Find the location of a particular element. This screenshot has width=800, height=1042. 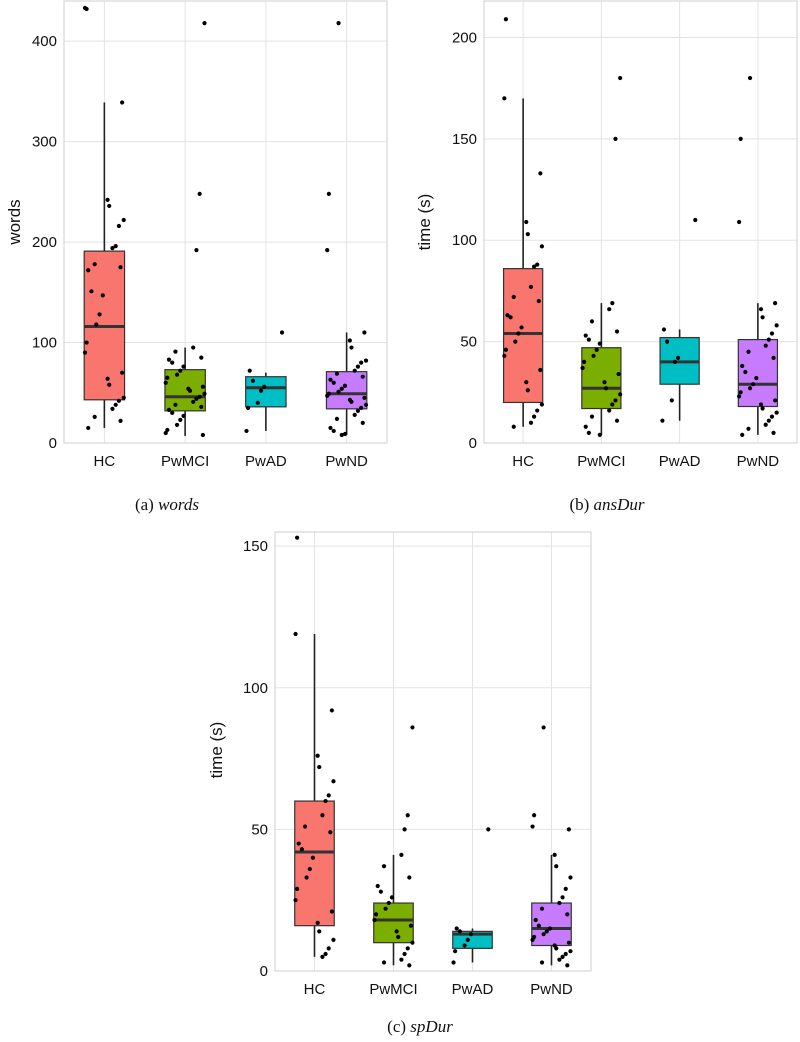

caption-c: (c) spDur is located at coordinates (420, 1026).